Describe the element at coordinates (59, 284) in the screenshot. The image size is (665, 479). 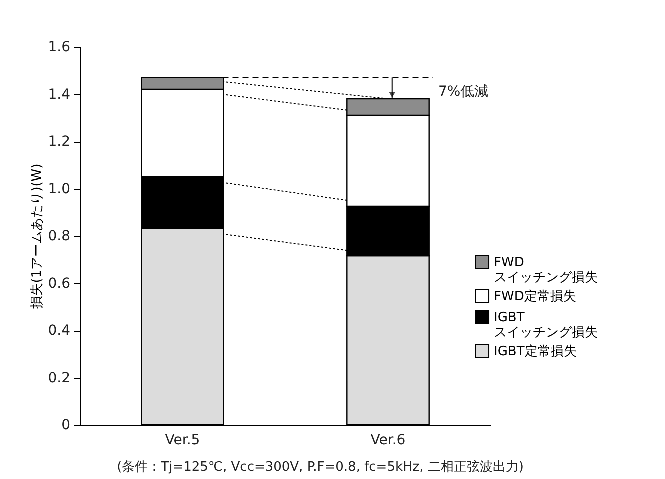
I see `y-tick-label: 0.6` at that location.